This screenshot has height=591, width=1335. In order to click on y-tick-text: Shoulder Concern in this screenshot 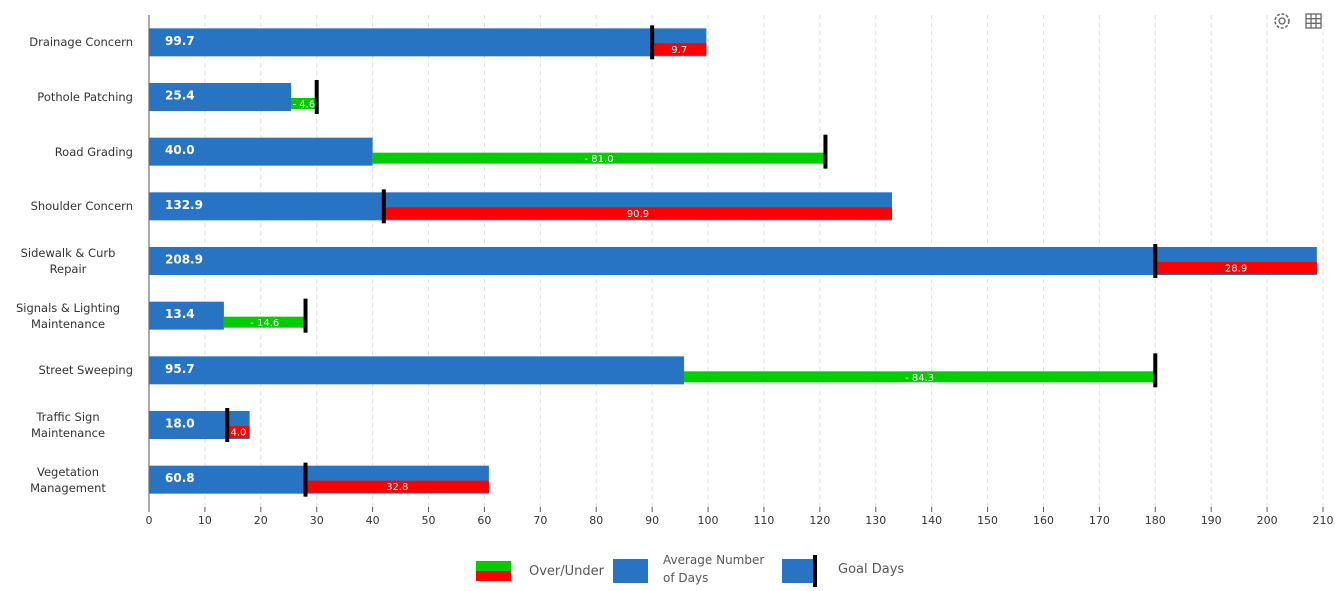, I will do `click(81, 206)`.